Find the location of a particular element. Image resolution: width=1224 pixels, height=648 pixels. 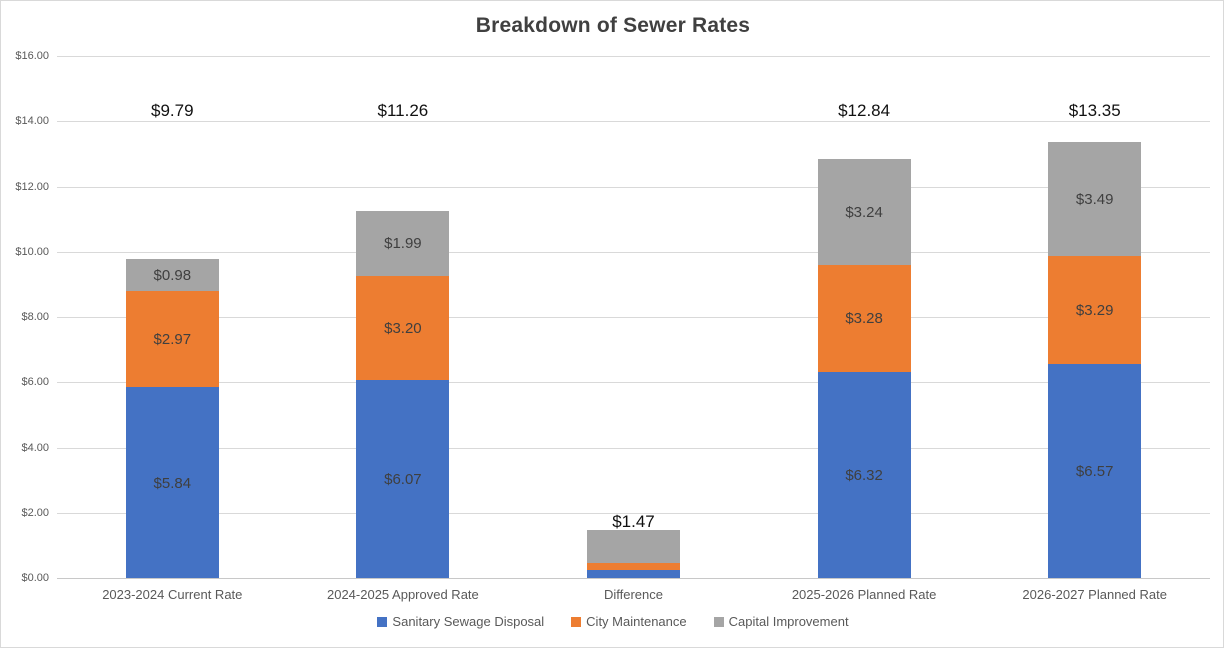

y-axis-tick-label: $10.00 is located at coordinates (32, 251).